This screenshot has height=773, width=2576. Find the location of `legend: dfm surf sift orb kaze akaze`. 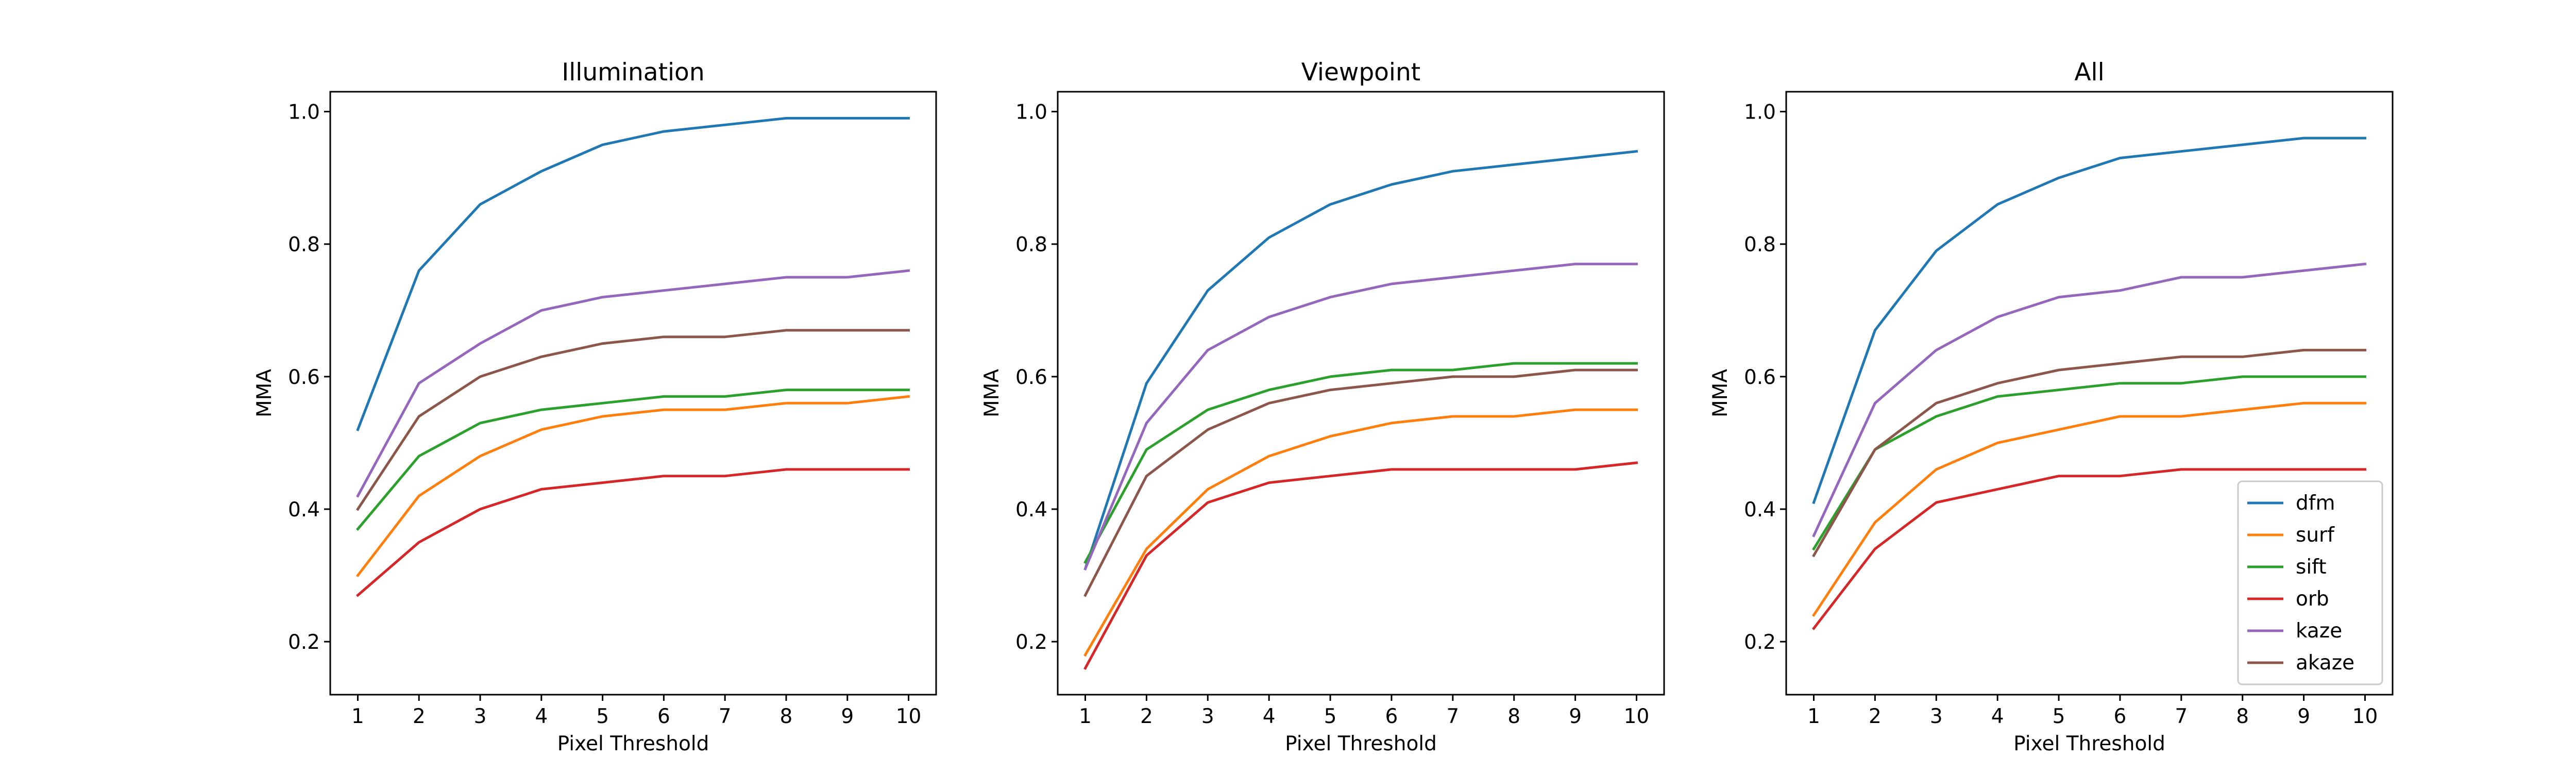

legend: dfm surf sift orb kaze akaze is located at coordinates (2310, 582).